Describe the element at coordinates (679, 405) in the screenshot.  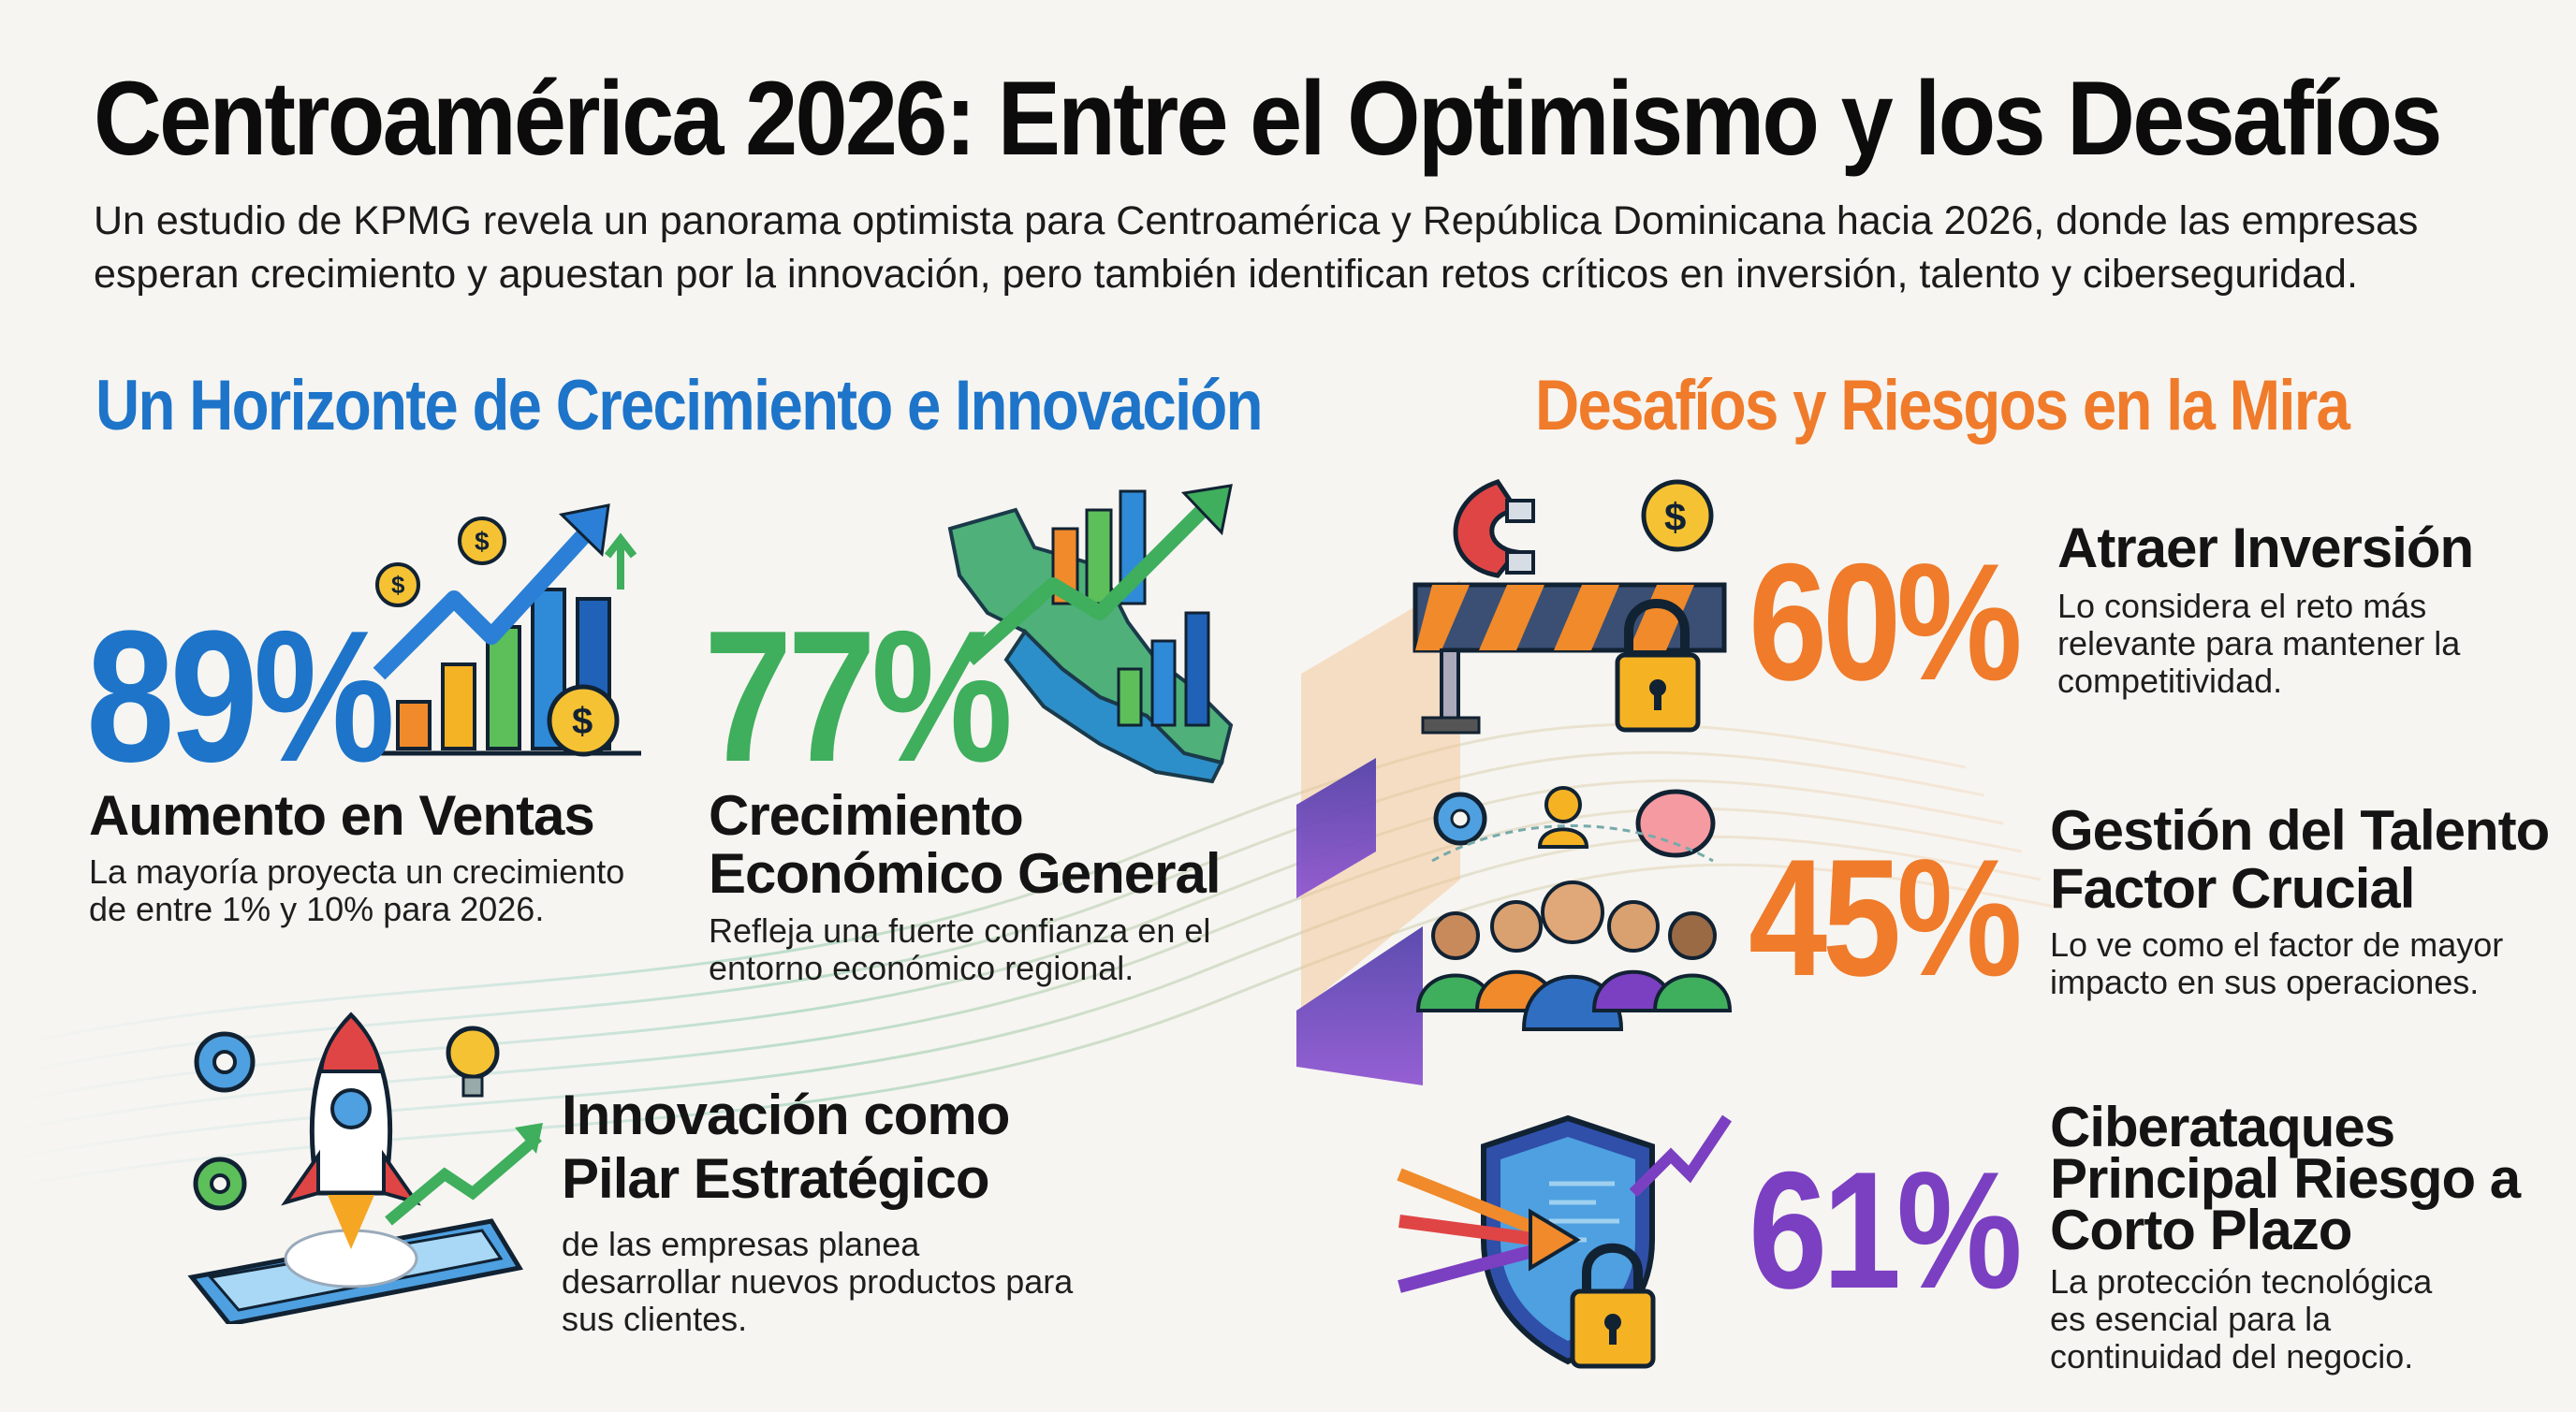
I see `growth-section-heading: Un Horizonte de Crecimiento e Innovación` at that location.